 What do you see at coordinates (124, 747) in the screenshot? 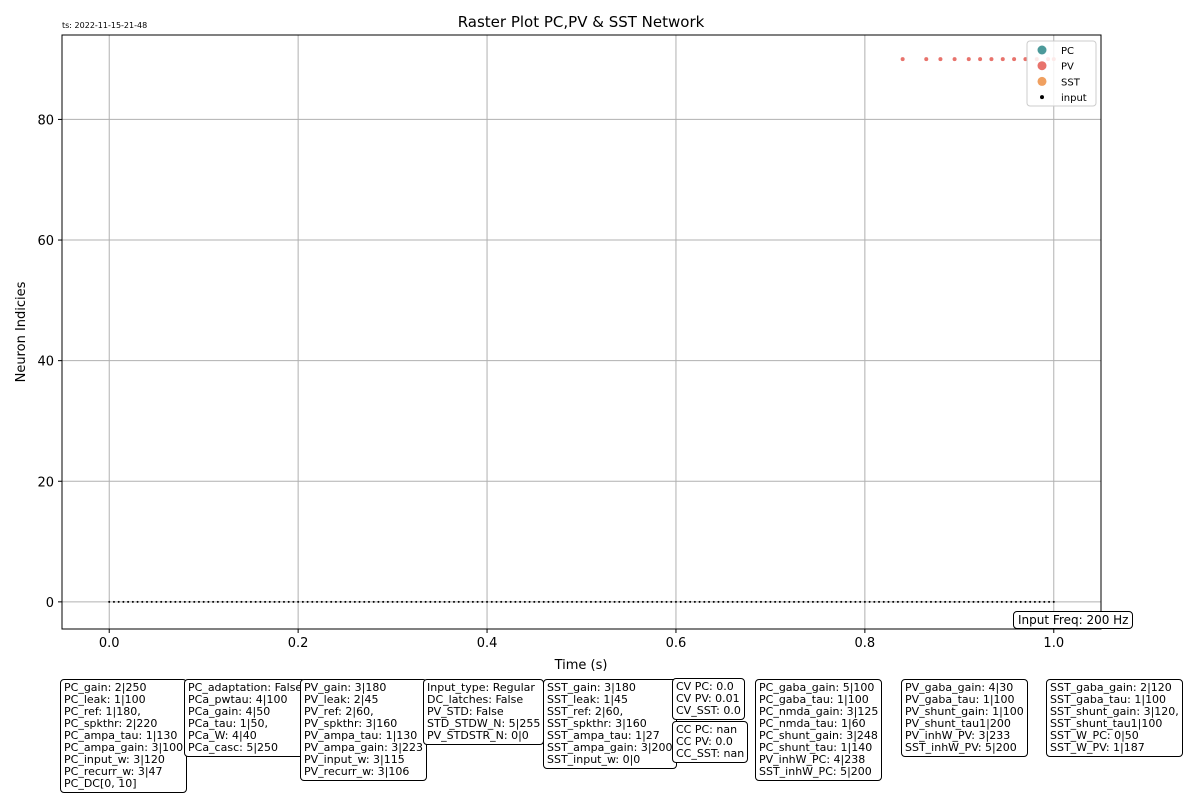
I see `param-line: PC_ampa_gain: 3|100` at bounding box center [124, 747].